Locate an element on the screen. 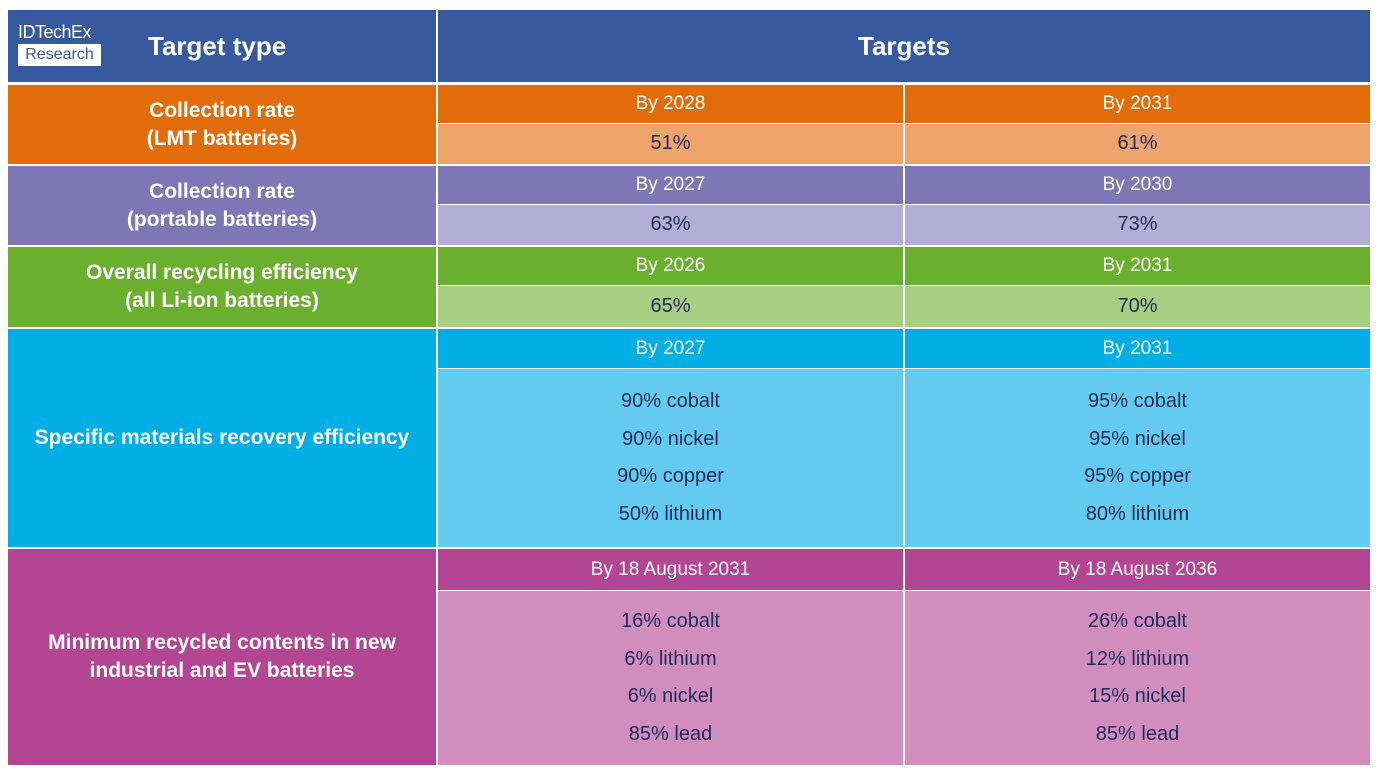 The width and height of the screenshot is (1378, 776). target-text: 6% lithium is located at coordinates (670, 658).